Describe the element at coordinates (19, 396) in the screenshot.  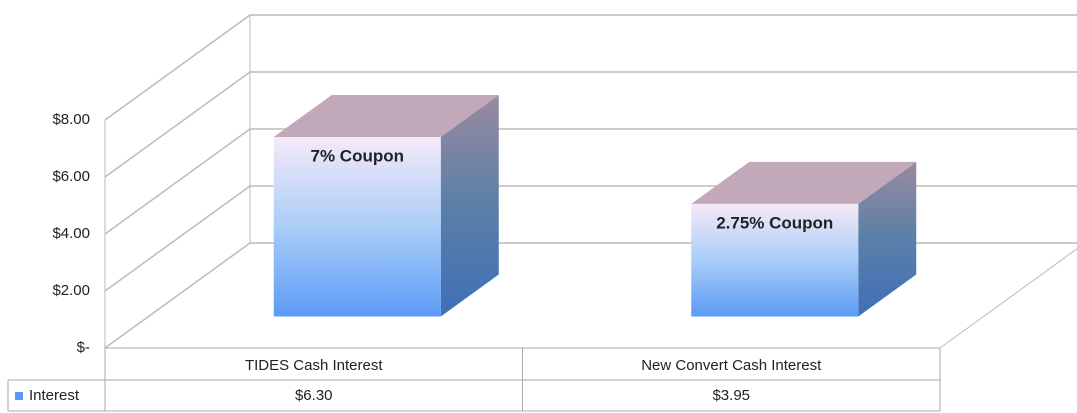
I see `legend-swatch` at that location.